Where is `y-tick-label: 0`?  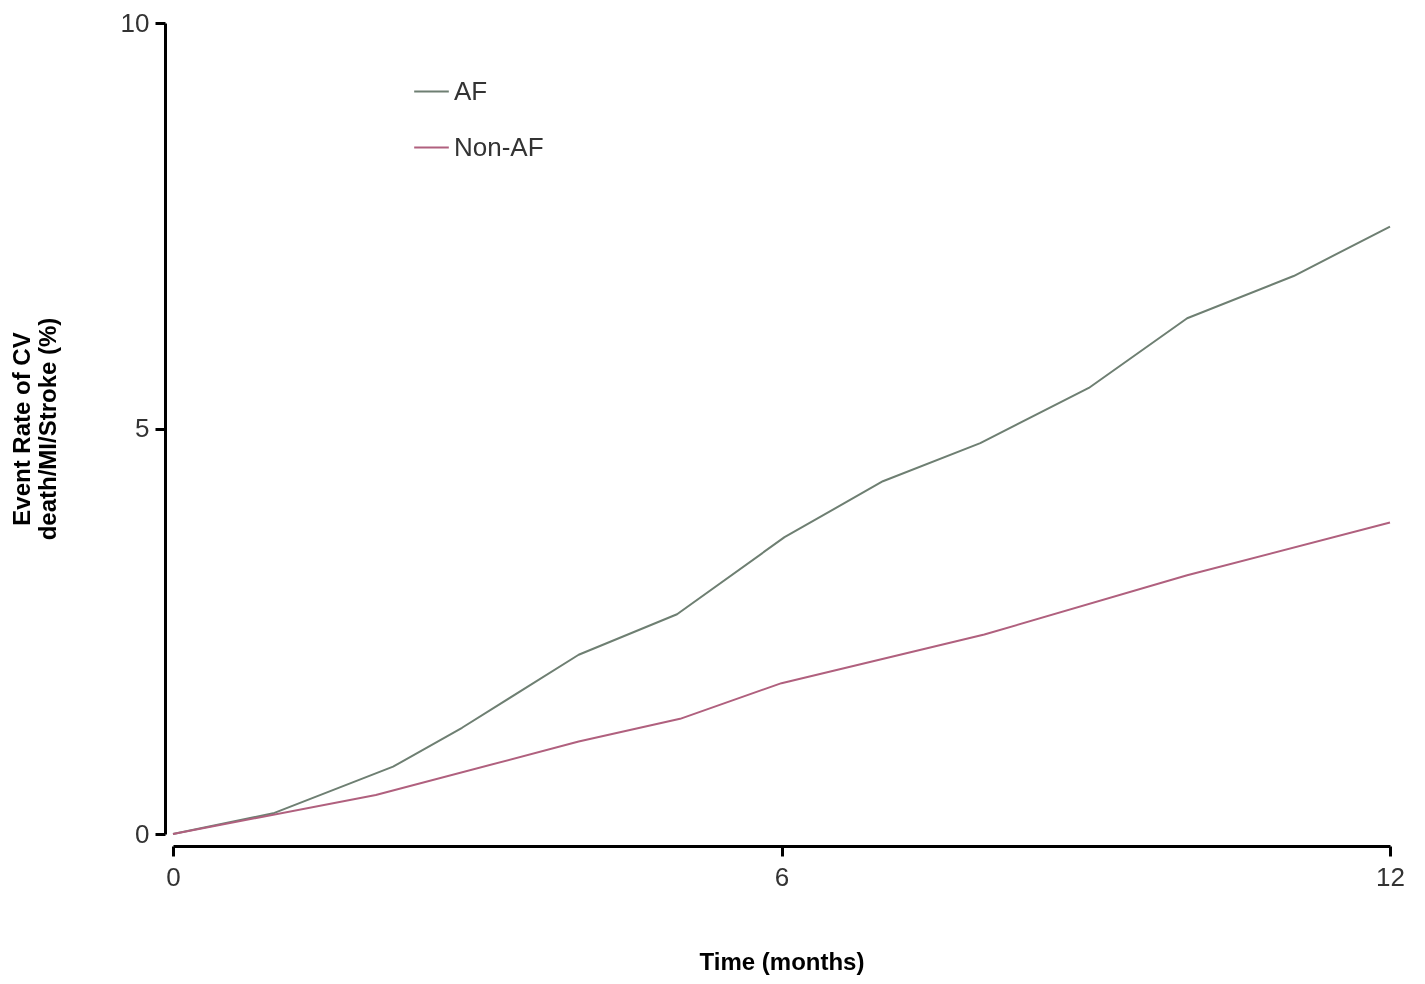
y-tick-label: 0 is located at coordinates (142, 833).